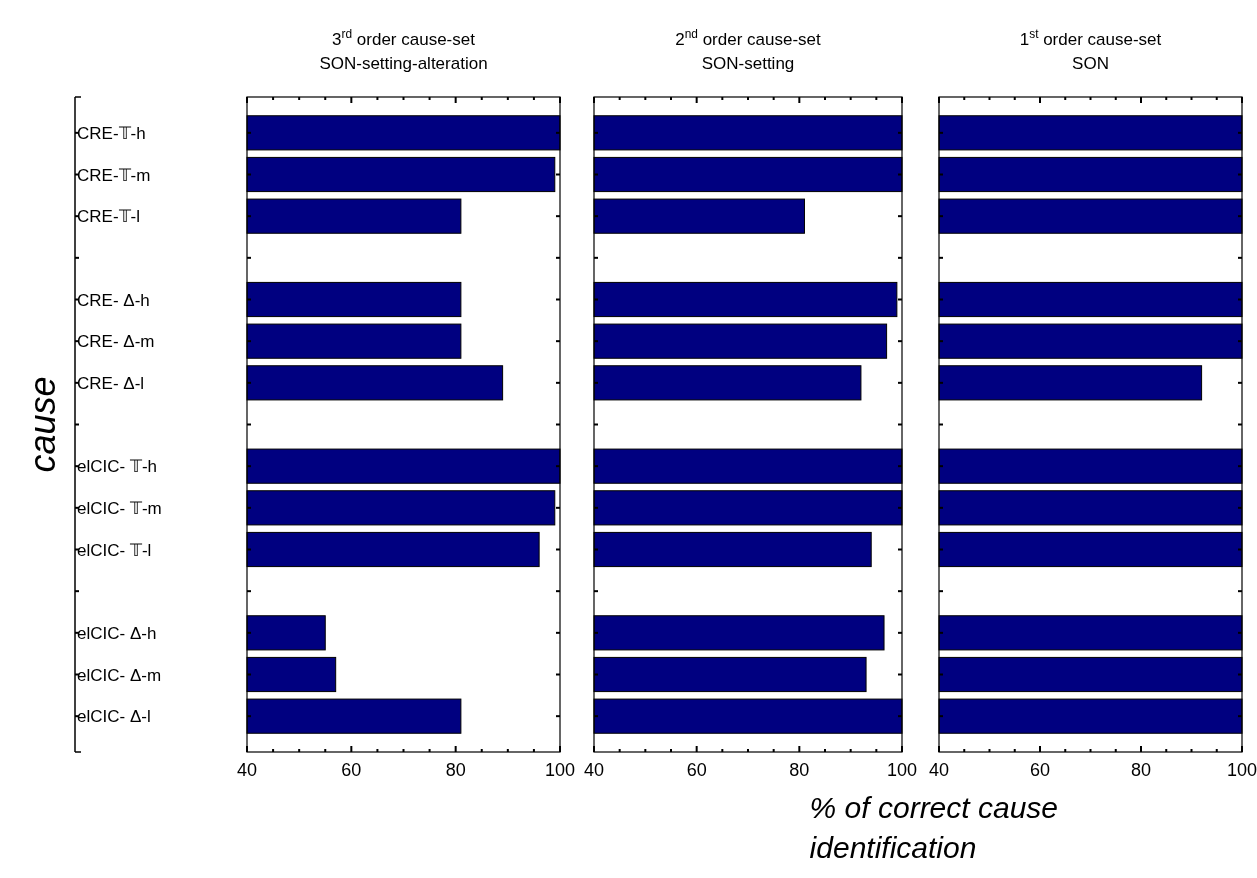  I want to click on chart-subtitle: SON, so click(1090, 63).